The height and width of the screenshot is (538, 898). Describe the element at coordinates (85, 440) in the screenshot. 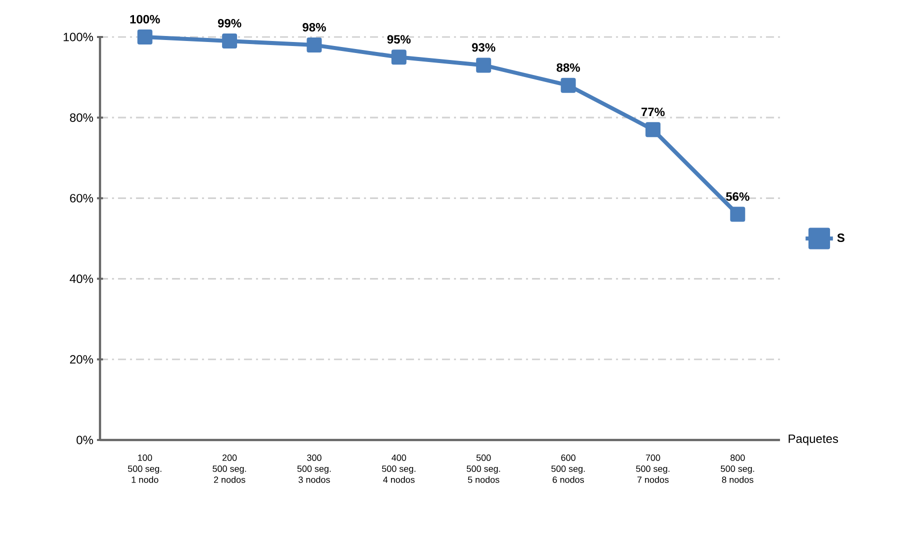

I see `y-tick-label: 0%` at that location.